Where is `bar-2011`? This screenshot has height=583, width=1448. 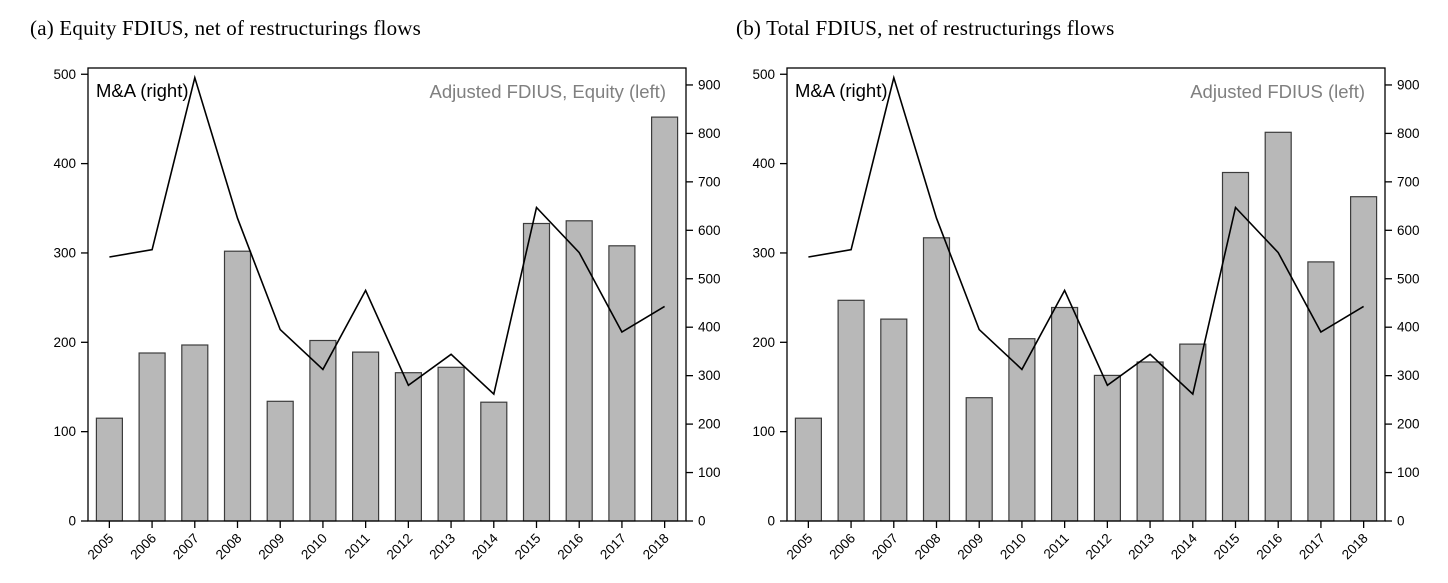
bar-2011 is located at coordinates (366, 436).